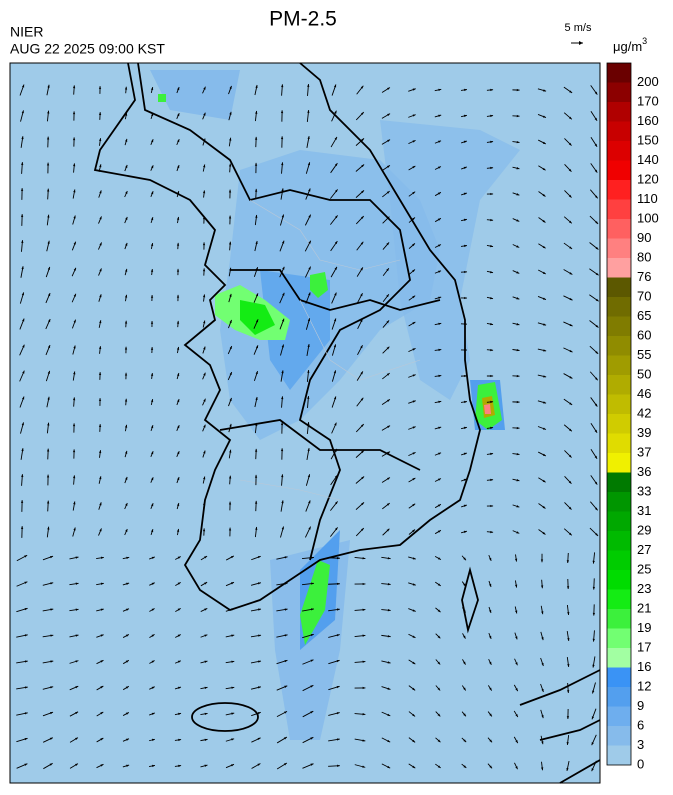 The width and height of the screenshot is (673, 795). Describe the element at coordinates (644, 510) in the screenshot. I see `colorbar-label: 31` at that location.